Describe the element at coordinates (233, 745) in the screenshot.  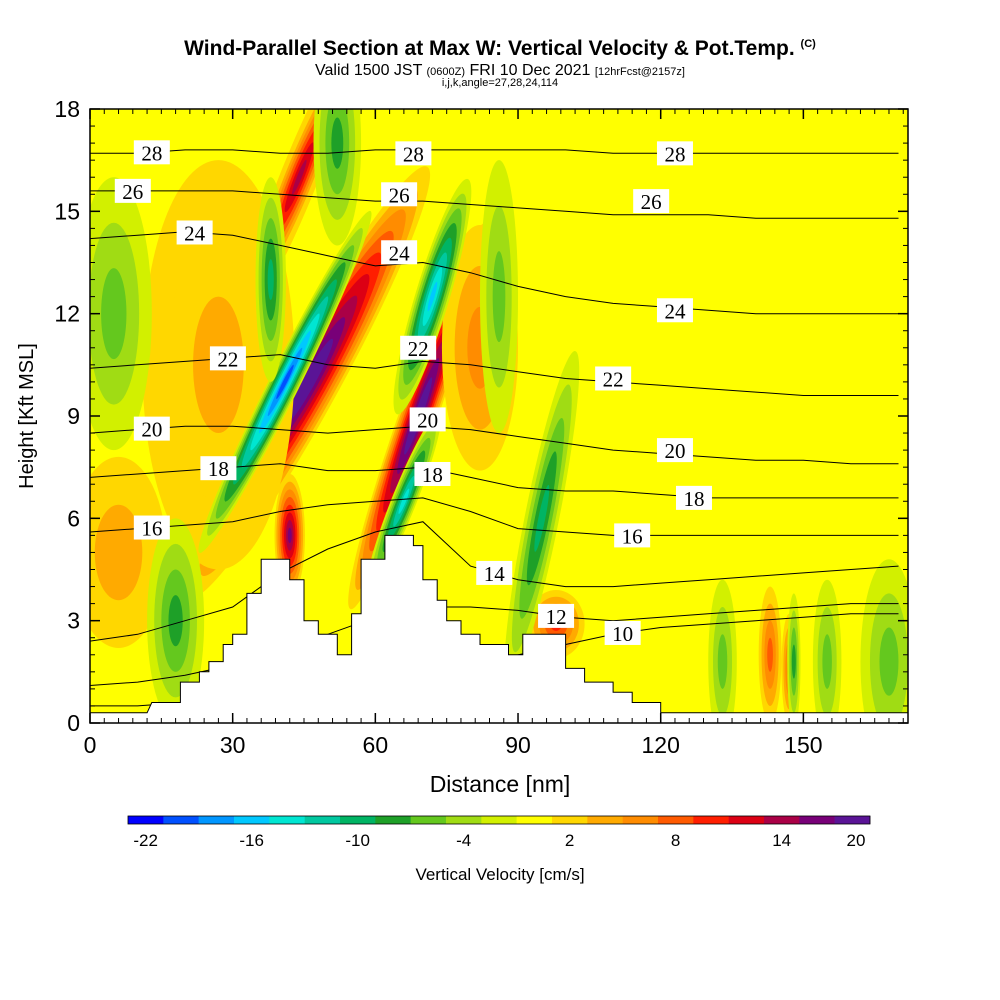
I see `x-tick-label: 30` at that location.